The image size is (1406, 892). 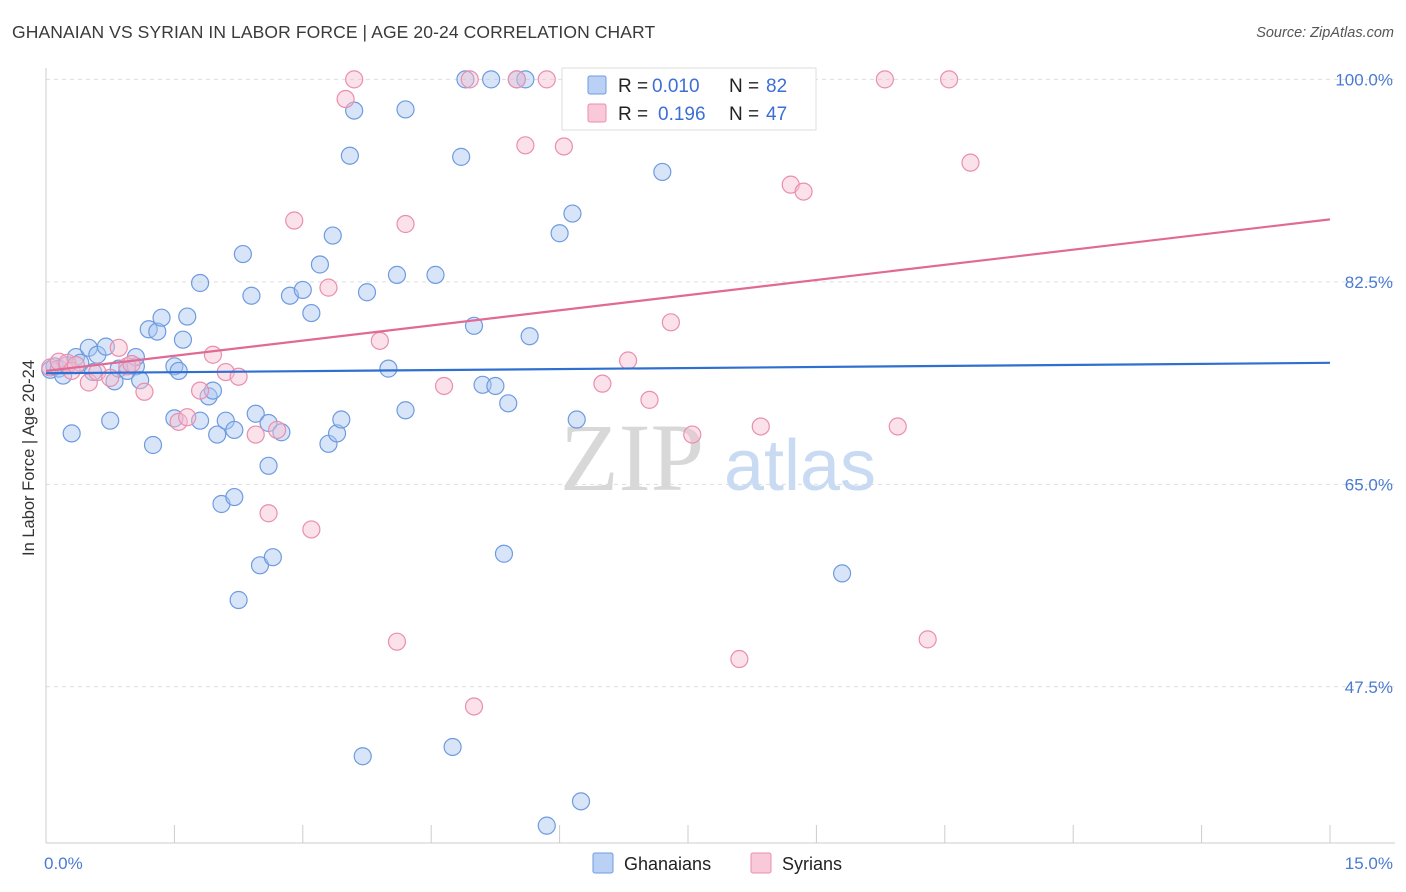 What do you see at coordinates (800, 466) in the screenshot?
I see `watermark-atlas: atlas` at bounding box center [800, 466].